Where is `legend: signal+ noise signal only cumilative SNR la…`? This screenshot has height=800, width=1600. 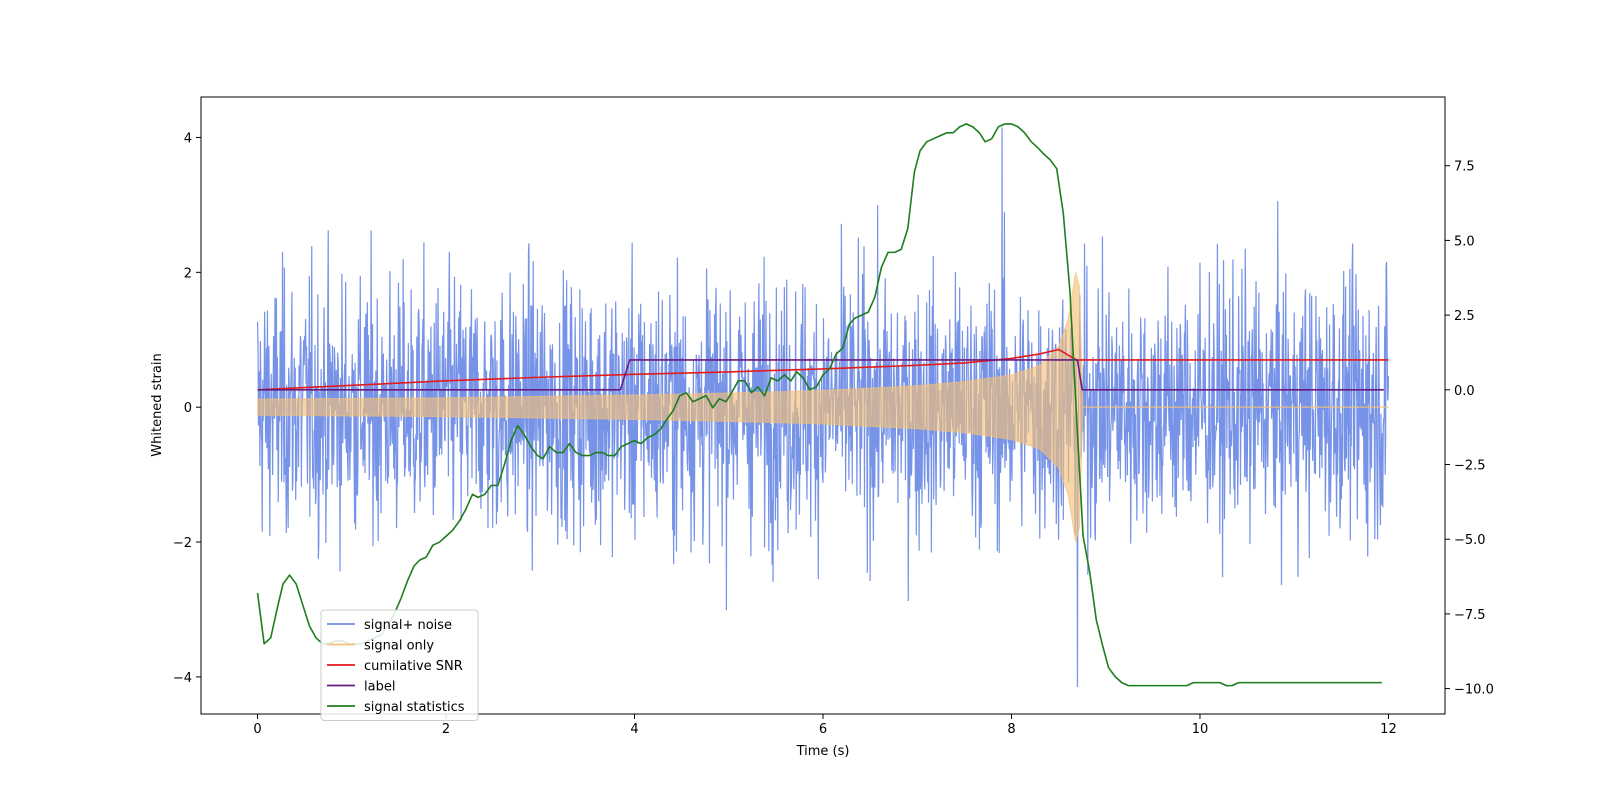
legend: signal+ noise signal only cumilative SNR la… is located at coordinates (399, 665).